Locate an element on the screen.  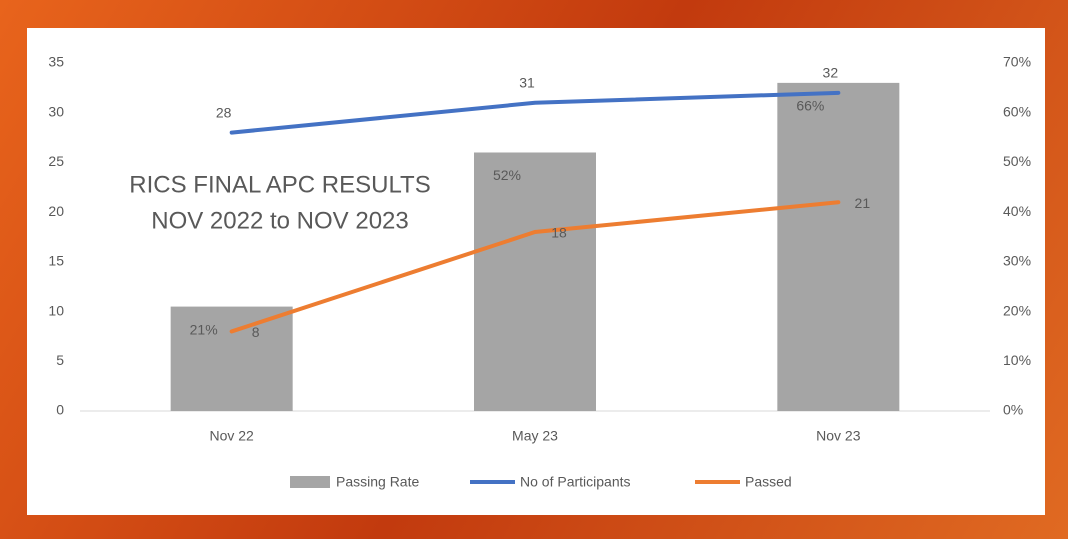
y-tick-label: 25 is located at coordinates (56, 161).